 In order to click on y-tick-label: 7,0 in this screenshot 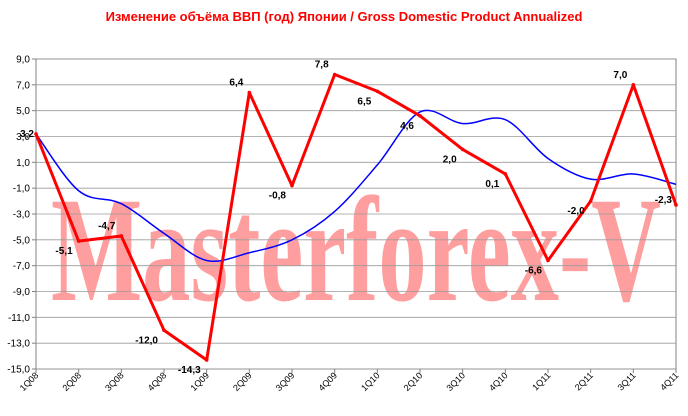, I will do `click(23, 85)`.